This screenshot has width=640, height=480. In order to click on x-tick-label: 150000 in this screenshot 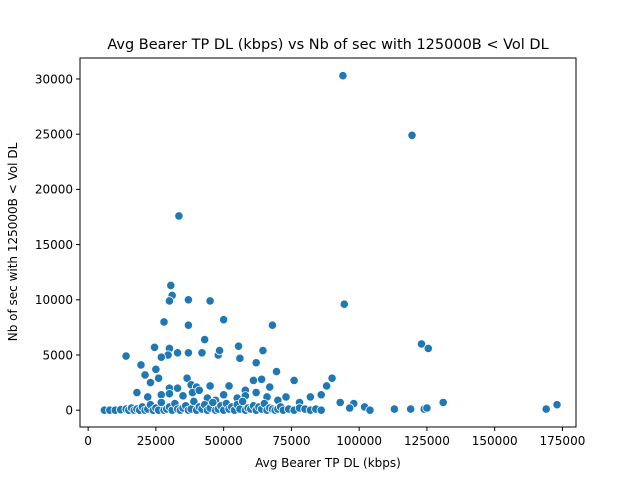, I will do `click(495, 441)`.